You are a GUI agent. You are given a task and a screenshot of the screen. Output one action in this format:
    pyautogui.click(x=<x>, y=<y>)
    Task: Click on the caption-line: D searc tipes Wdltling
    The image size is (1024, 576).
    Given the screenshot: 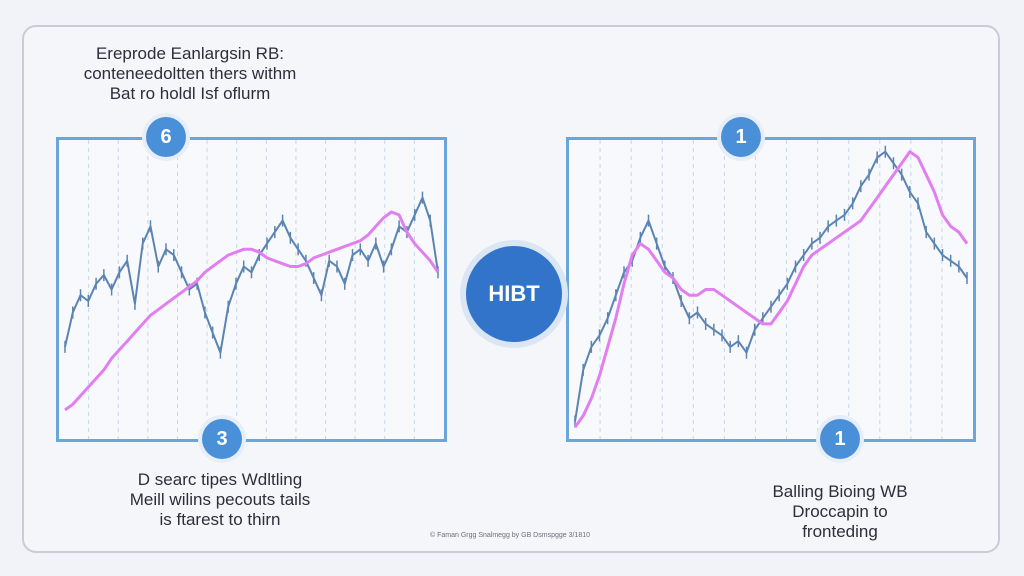 What is the action you would take?
    pyautogui.click(x=220, y=479)
    